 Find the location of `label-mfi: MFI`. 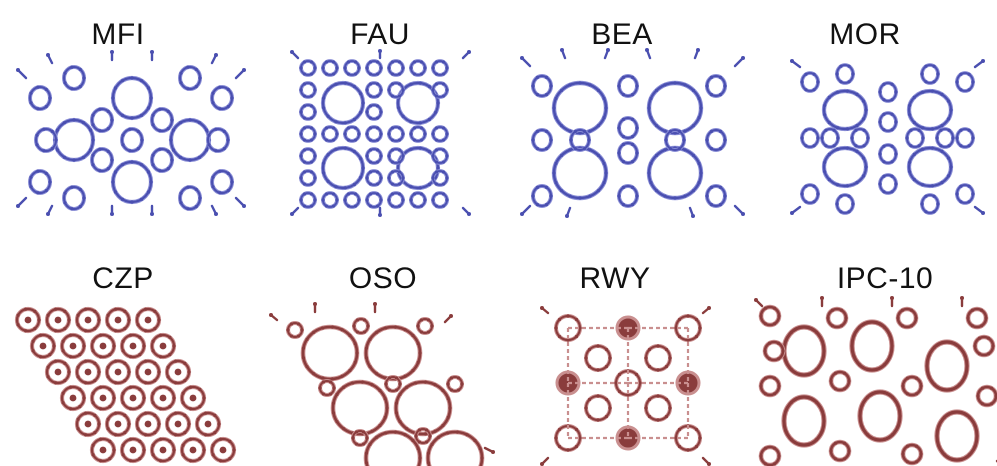

label-mfi: MFI is located at coordinates (118, 34).